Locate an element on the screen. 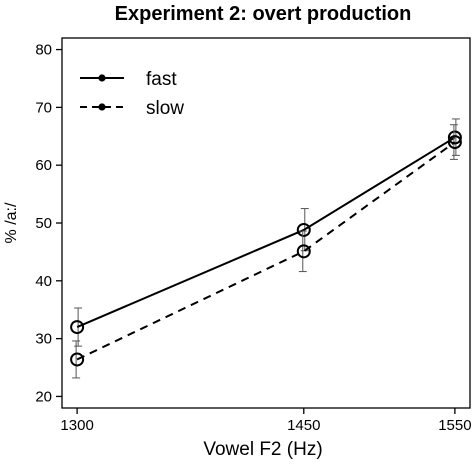 The height and width of the screenshot is (464, 474). legend-label-slow: slow is located at coordinates (165, 108).